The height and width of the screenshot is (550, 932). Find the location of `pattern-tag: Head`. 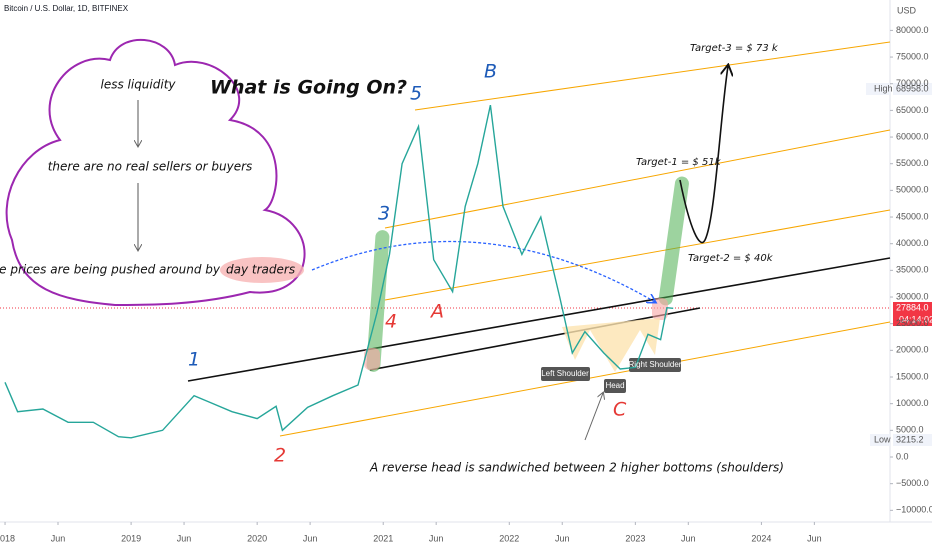

pattern-tag: Head is located at coordinates (614, 385).